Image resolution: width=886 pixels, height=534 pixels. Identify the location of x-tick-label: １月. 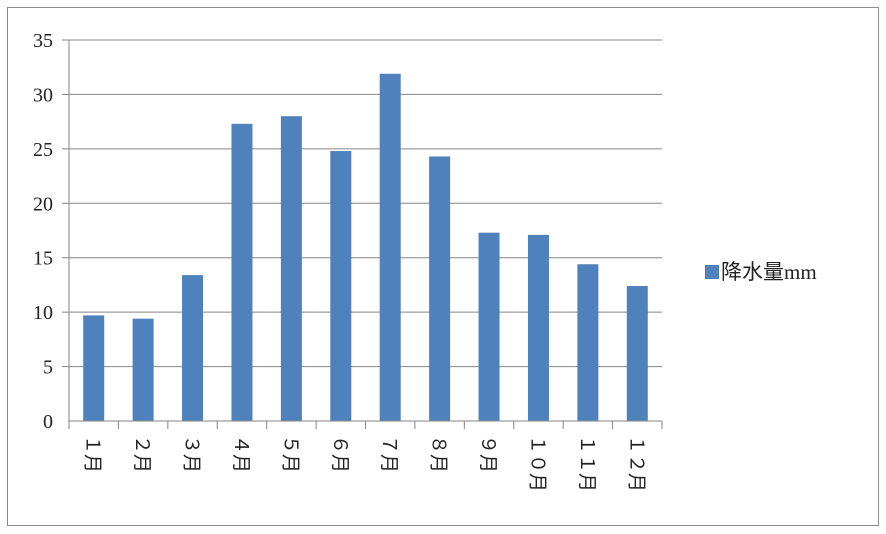
(93, 454).